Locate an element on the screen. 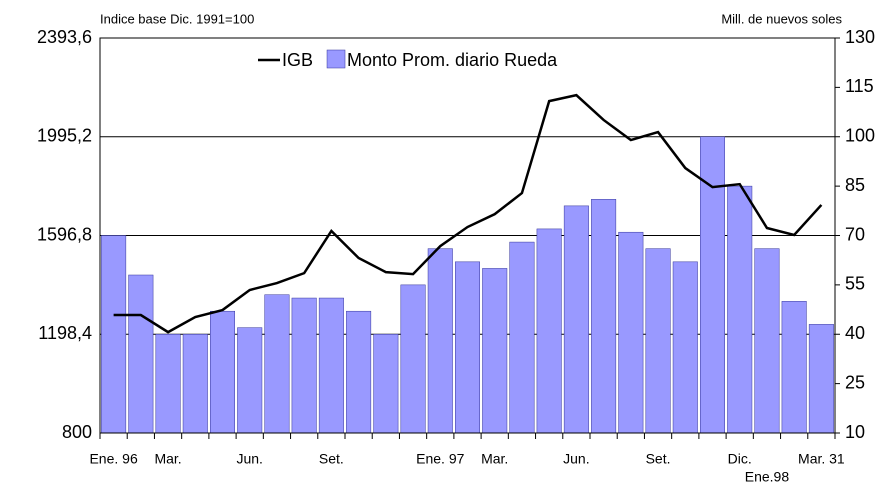 This screenshot has height=488, width=896. x-tick-label: Ene. 96 is located at coordinates (113, 459).